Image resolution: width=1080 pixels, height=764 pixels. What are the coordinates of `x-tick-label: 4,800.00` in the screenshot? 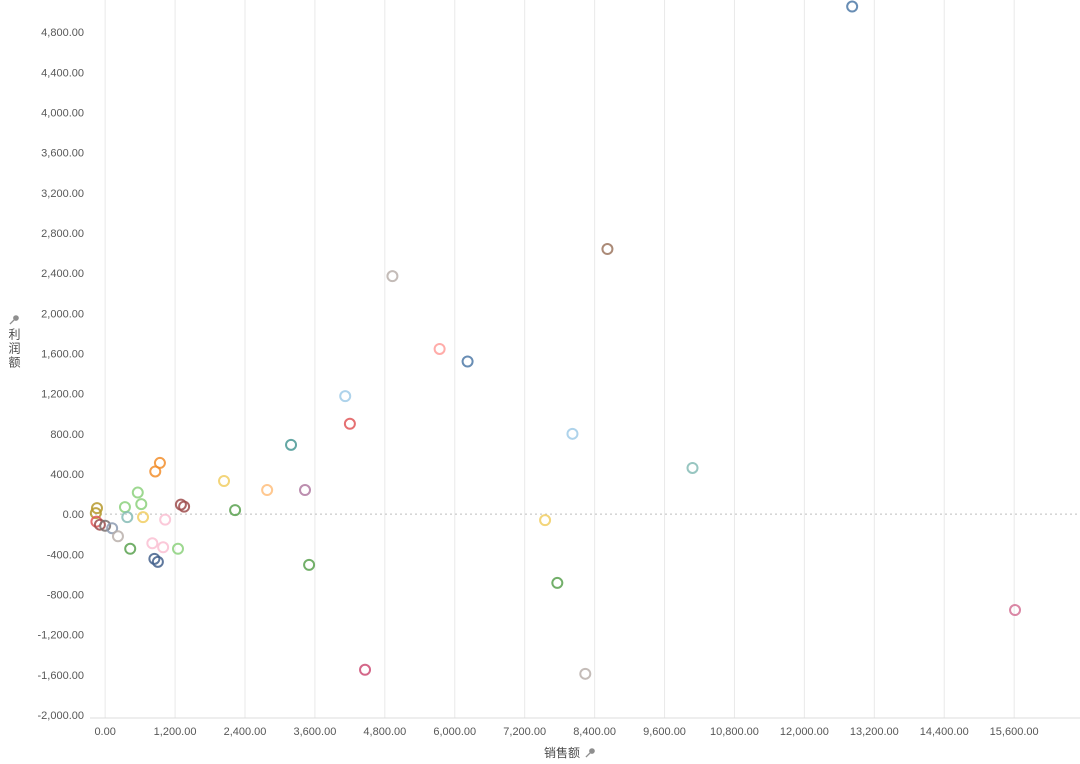 It's located at (384, 732).